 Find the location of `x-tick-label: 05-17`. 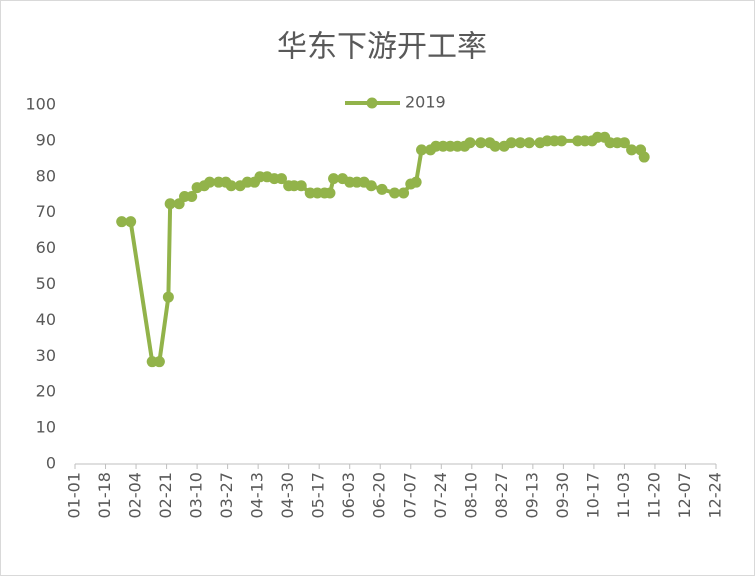

x-tick-label: 05-17 is located at coordinates (318, 495).